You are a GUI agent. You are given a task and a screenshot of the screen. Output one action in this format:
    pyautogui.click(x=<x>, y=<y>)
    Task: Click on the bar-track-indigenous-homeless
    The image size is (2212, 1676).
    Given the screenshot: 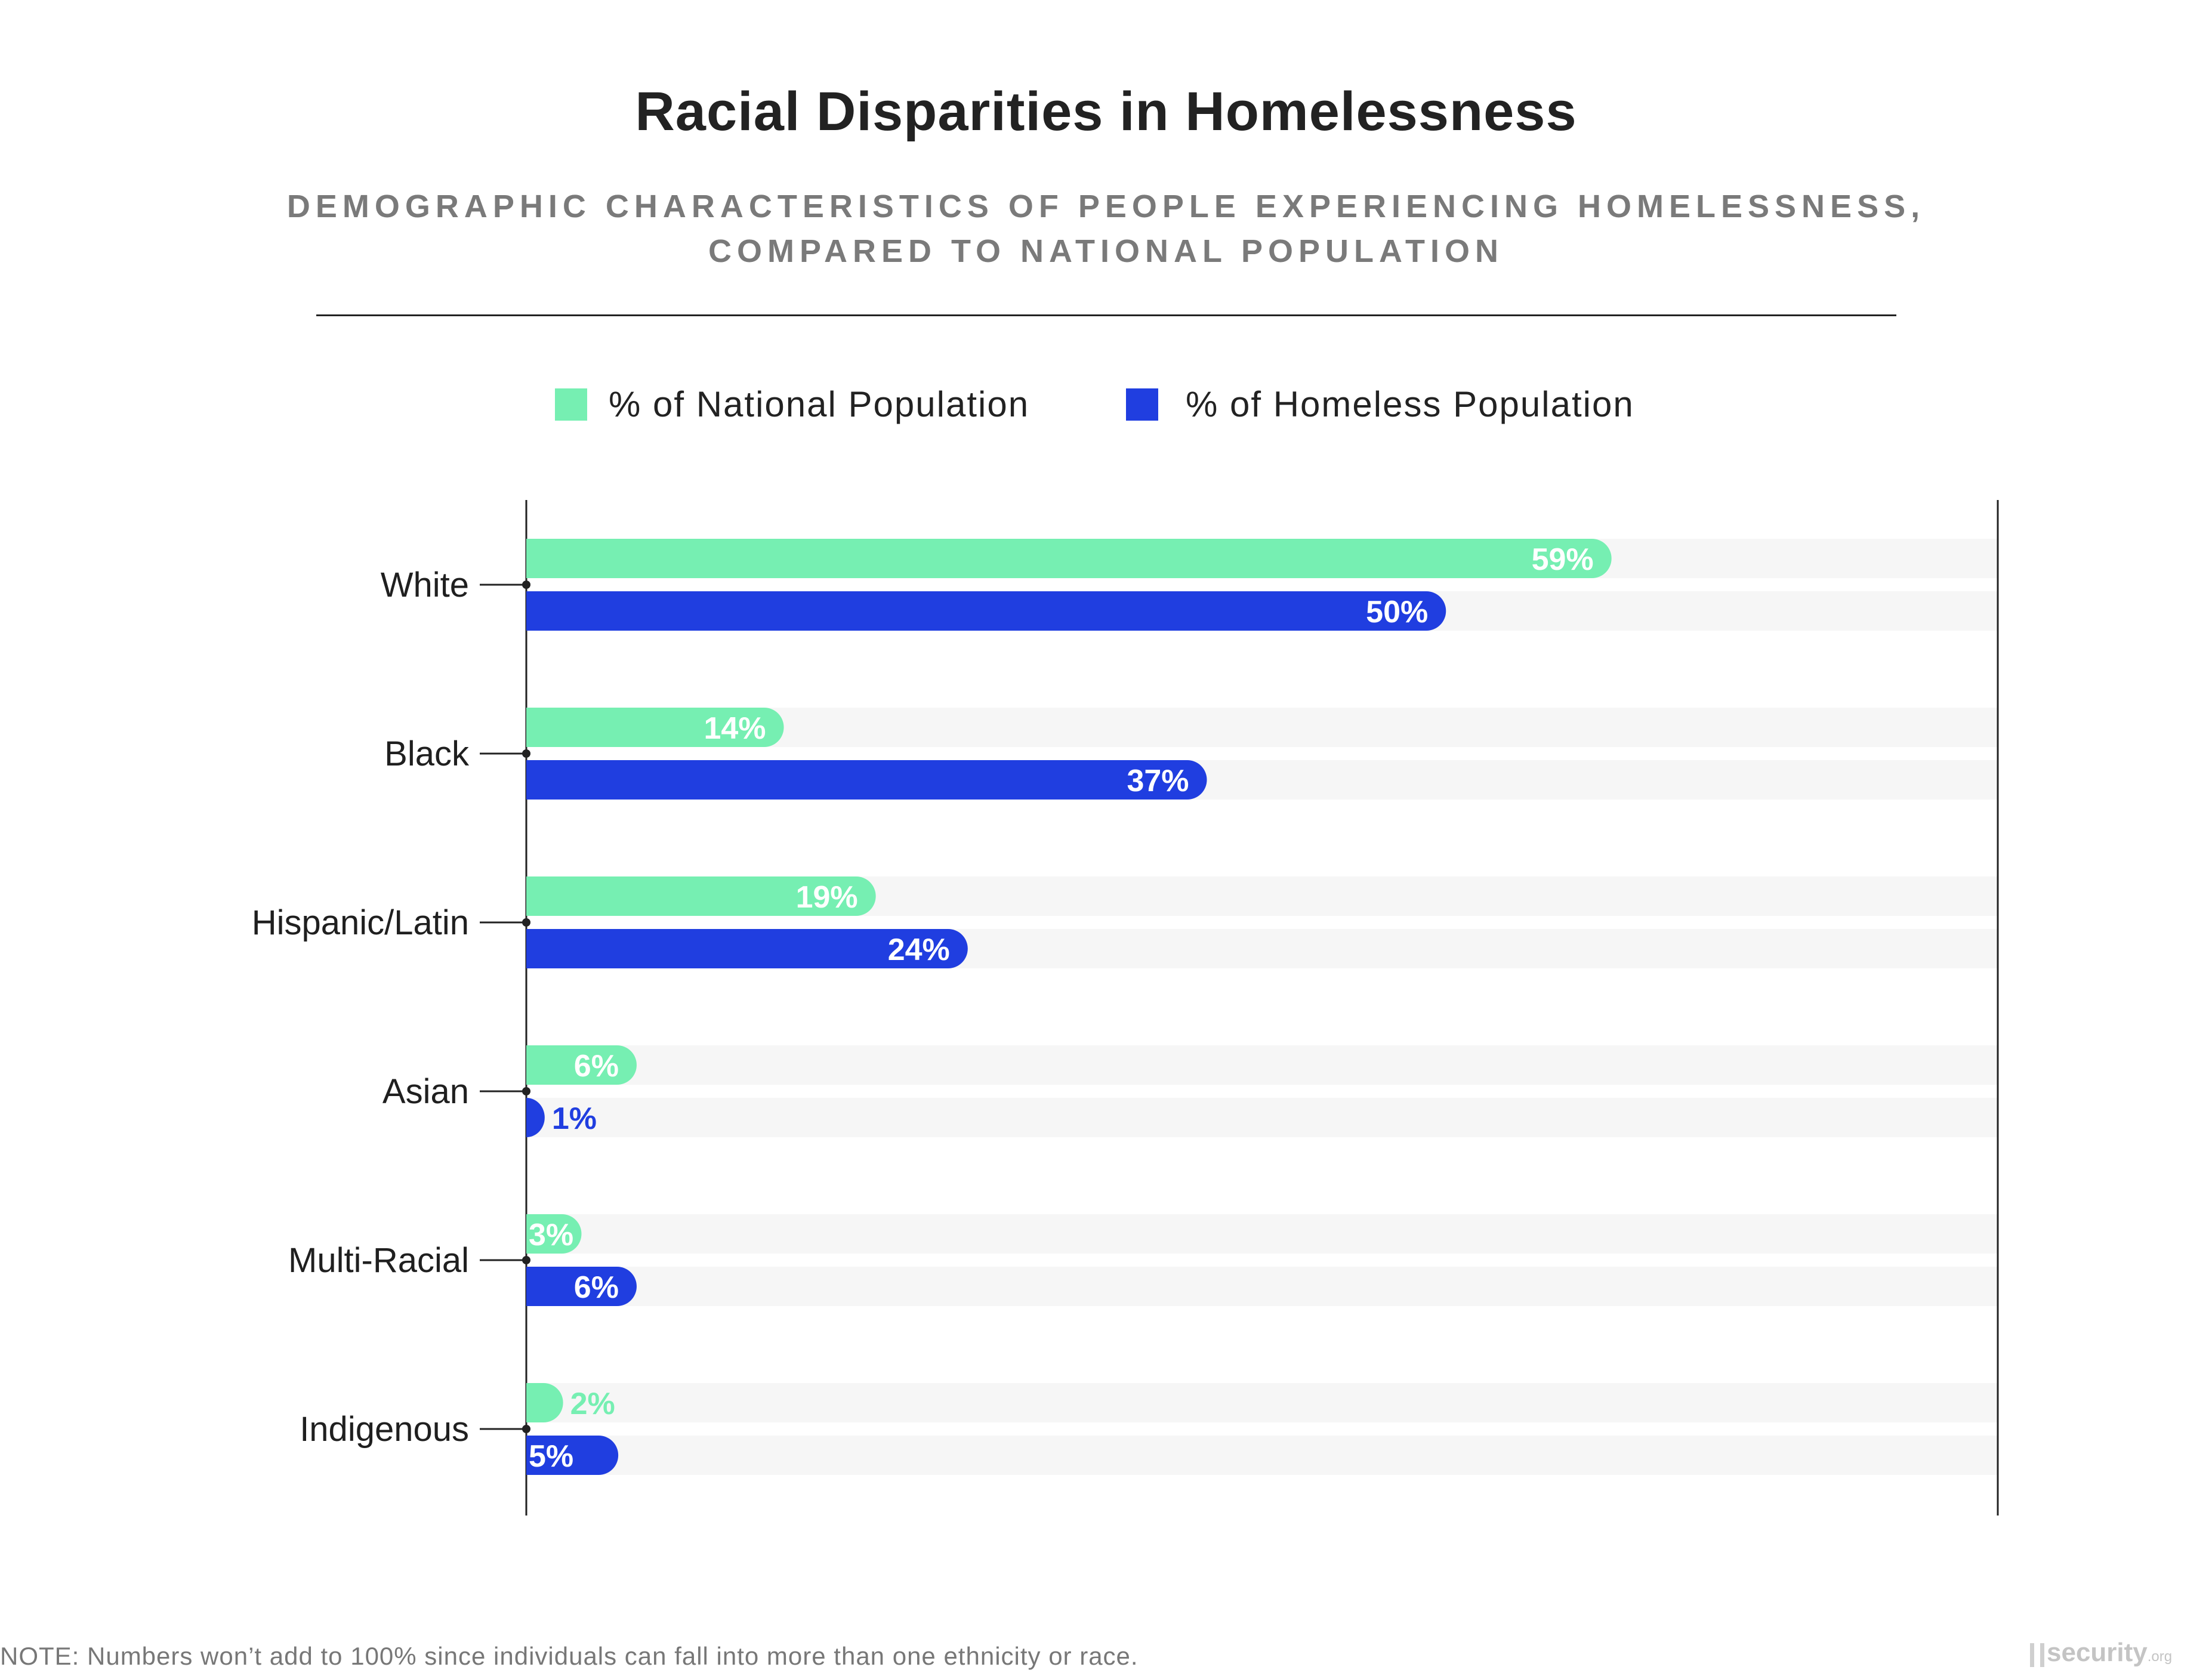 What is the action you would take?
    pyautogui.click(x=1262, y=1455)
    